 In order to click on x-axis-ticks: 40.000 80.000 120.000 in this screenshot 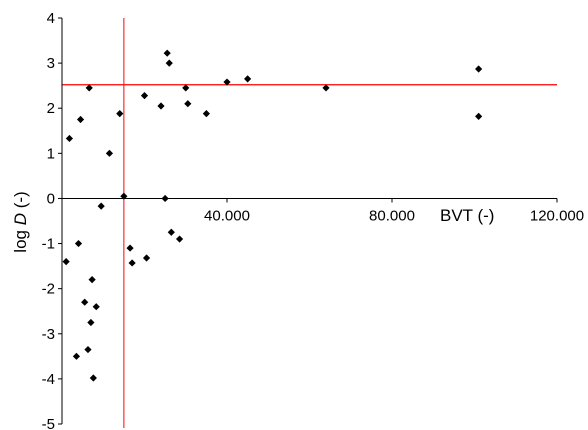, I will do `click(394, 211)`.